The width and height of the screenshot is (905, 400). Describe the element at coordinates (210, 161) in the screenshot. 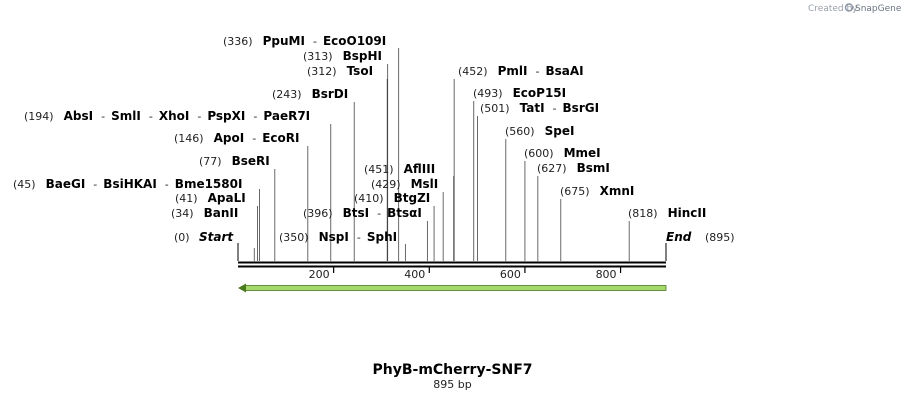

I see `site-position: (77)` at that location.